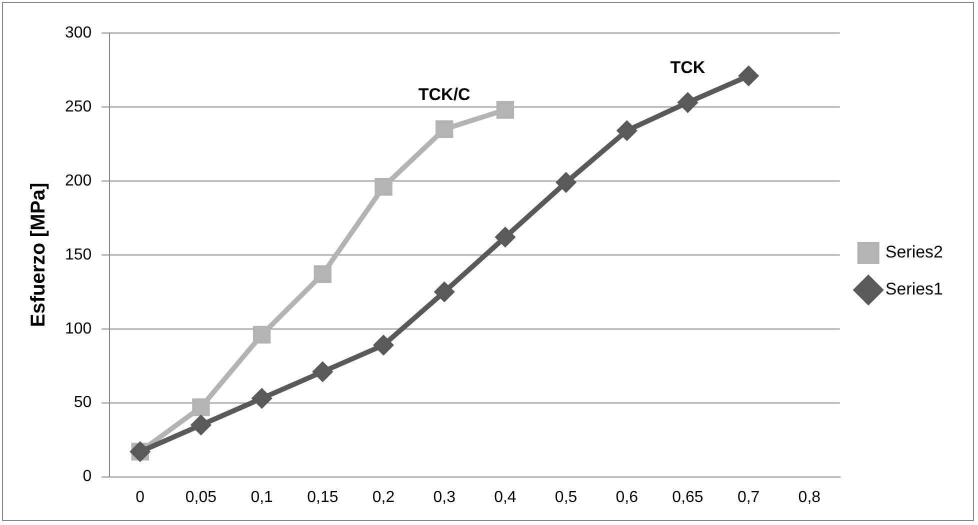 Image resolution: width=978 pixels, height=525 pixels. What do you see at coordinates (78, 181) in the screenshot?
I see `y-tick-label: 200` at bounding box center [78, 181].